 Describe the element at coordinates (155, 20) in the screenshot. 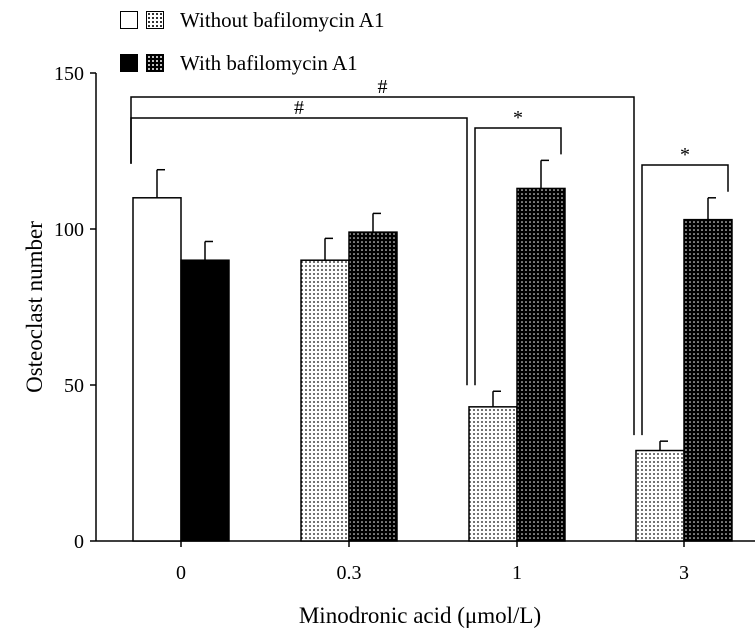

I see `legend-swatch-dotted-light` at that location.